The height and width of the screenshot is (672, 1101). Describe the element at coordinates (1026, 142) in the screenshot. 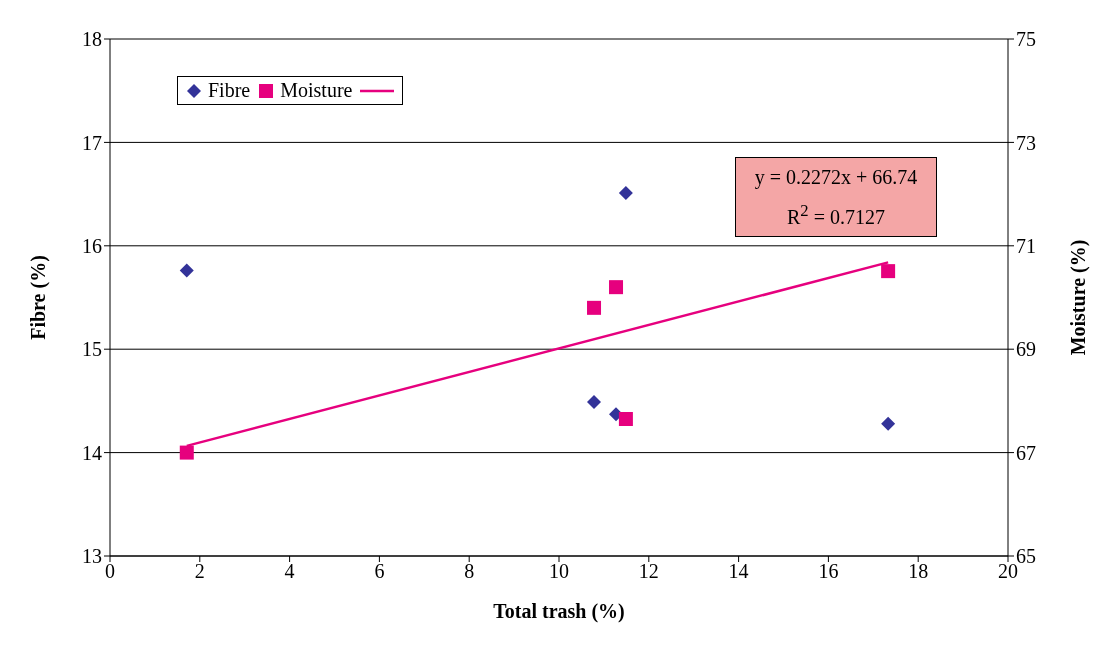

I see `y2-tick-label: 73` at that location.